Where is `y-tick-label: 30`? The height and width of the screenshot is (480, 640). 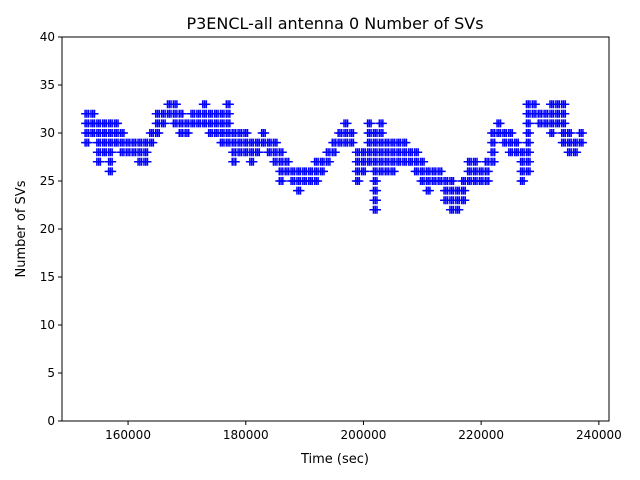 y-tick-label: 30 is located at coordinates (47, 133).